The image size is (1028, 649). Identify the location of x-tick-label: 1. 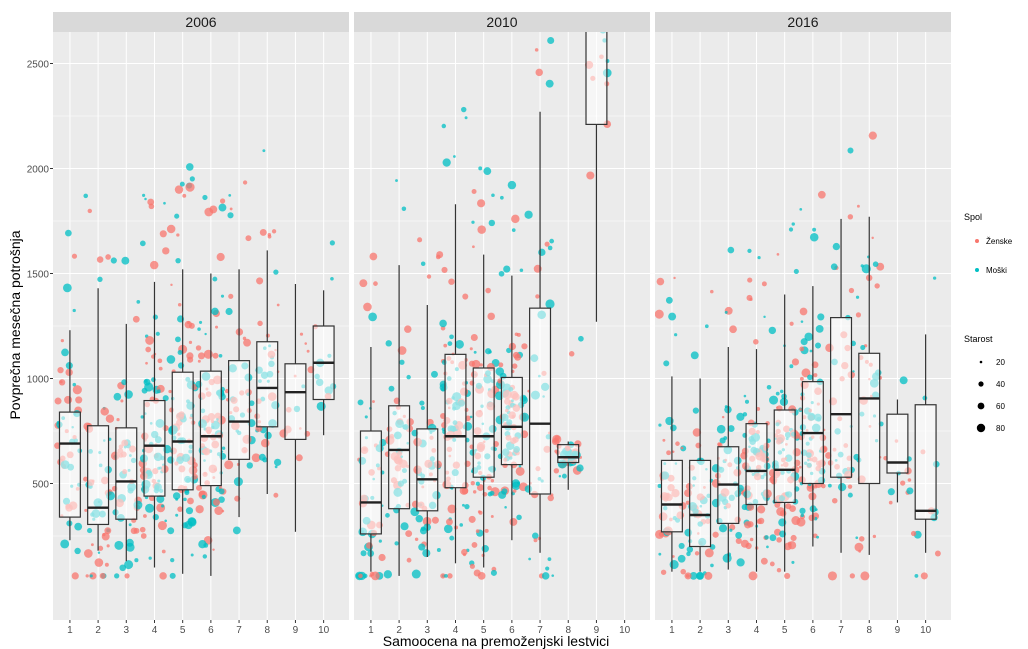
(70, 630).